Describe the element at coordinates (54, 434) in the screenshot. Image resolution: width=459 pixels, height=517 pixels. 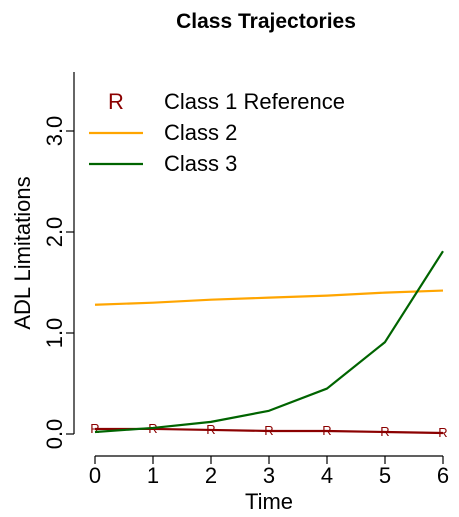
I see `y-tick-label: 0.0` at that location.